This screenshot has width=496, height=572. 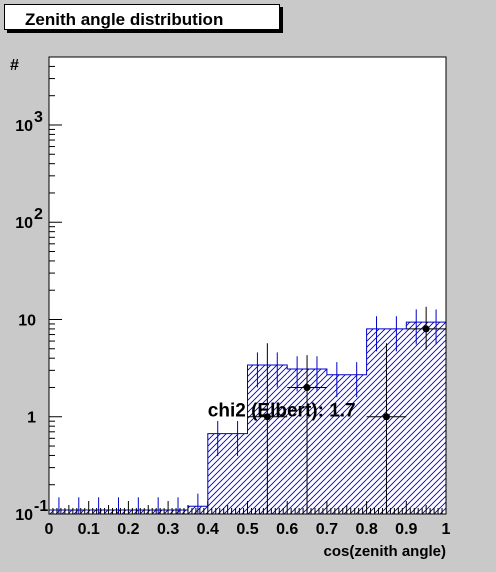 What do you see at coordinates (406, 529) in the screenshot?
I see `x-tick-label: 0.9` at bounding box center [406, 529].